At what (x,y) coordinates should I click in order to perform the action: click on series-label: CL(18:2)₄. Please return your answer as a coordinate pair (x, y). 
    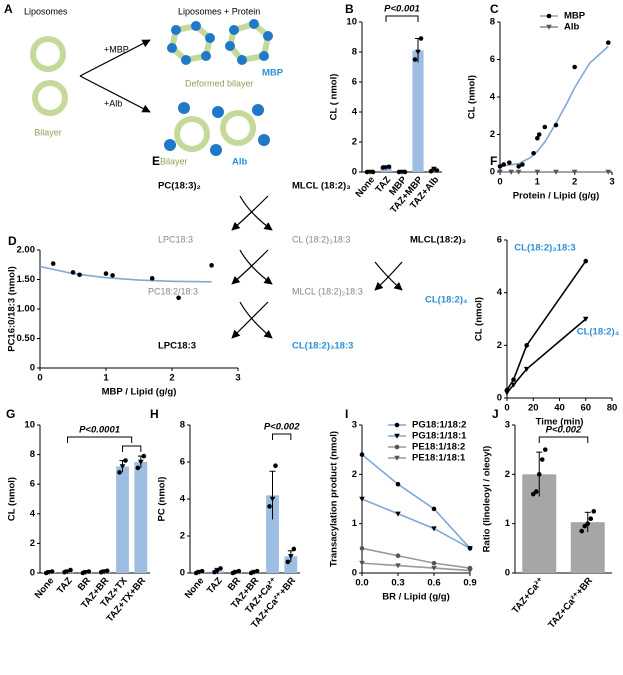
    Looking at the image, I should click on (598, 332).